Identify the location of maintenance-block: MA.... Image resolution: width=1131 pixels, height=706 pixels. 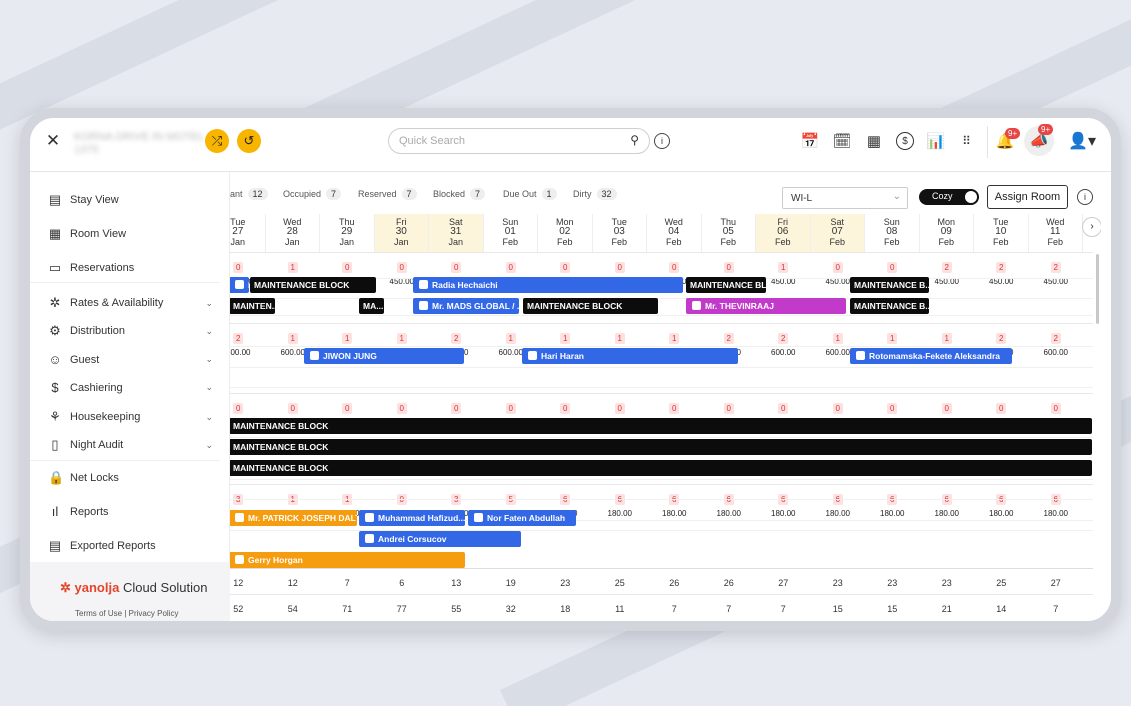
(371, 306).